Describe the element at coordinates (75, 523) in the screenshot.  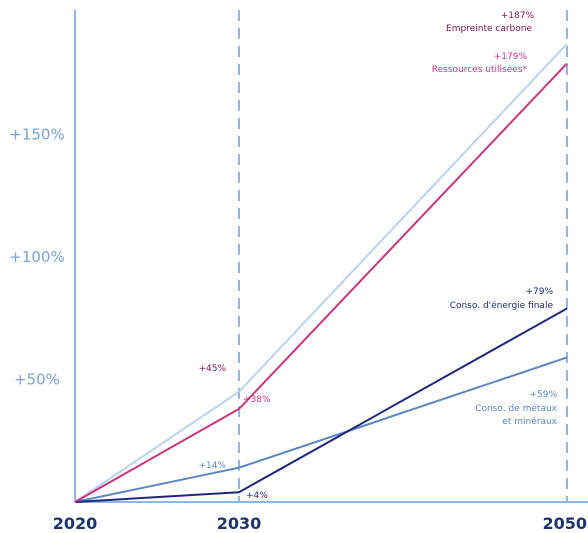
I see `x-tick-label: 2020` at that location.